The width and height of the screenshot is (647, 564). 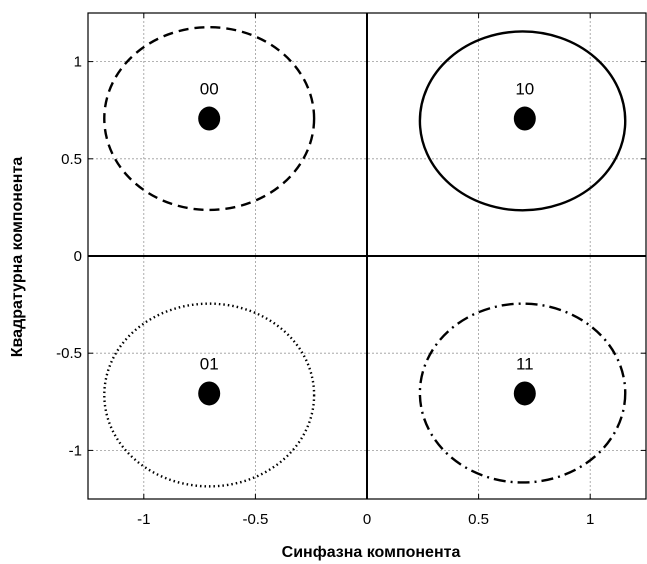 I want to click on x-tick-label: -0.5, so click(x=255, y=519).